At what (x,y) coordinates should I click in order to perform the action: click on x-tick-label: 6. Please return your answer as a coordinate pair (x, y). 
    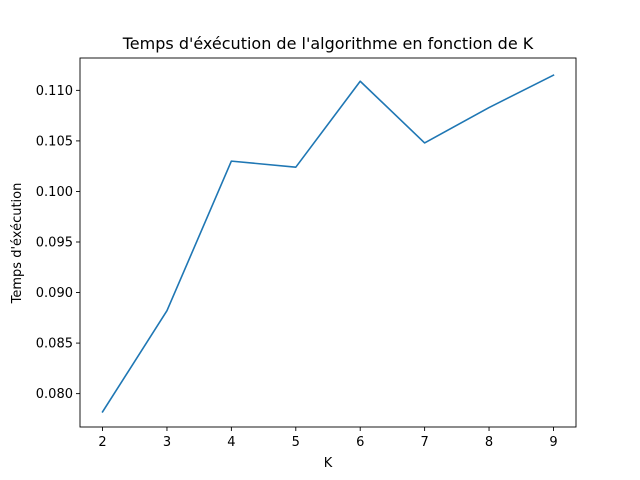
    Looking at the image, I should click on (360, 442).